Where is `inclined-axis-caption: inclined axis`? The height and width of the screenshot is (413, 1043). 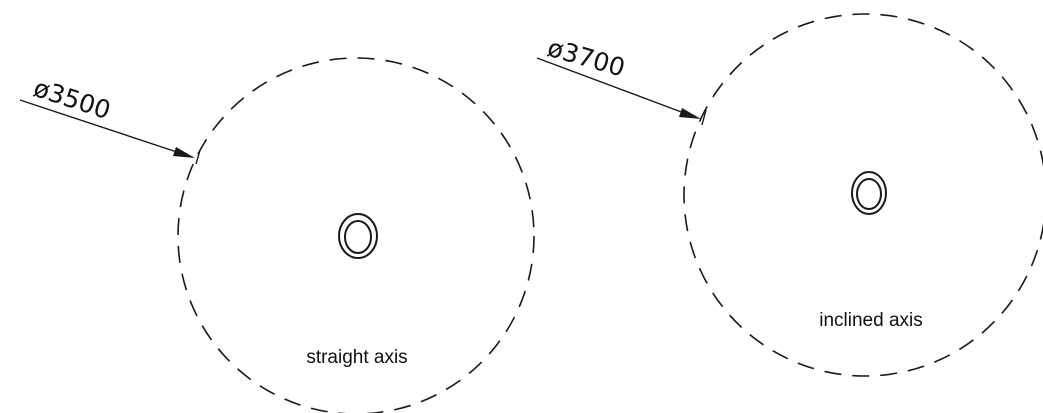 inclined-axis-caption: inclined axis is located at coordinates (871, 320).